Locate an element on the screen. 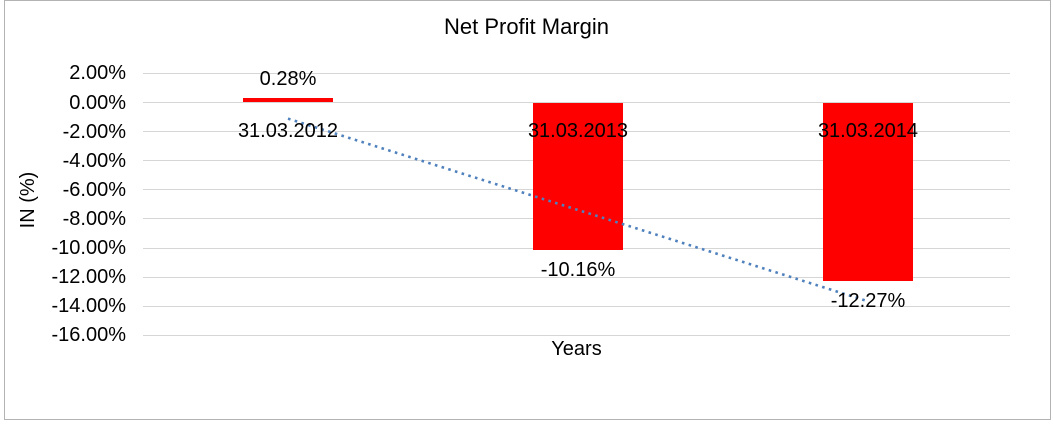 This screenshot has width=1053, height=425. value-label: -12.27% is located at coordinates (868, 301).